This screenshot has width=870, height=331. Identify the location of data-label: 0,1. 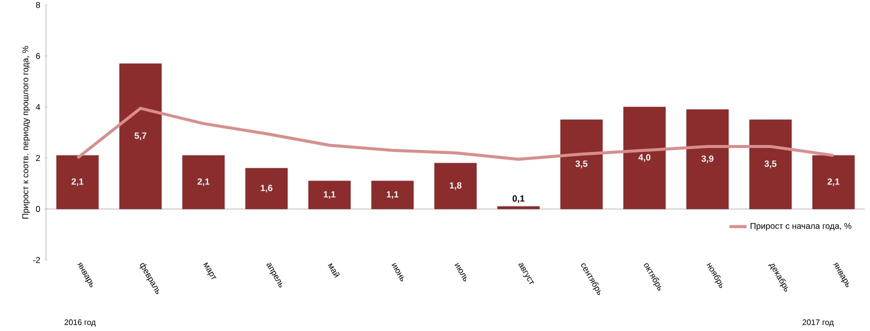
(518, 199).